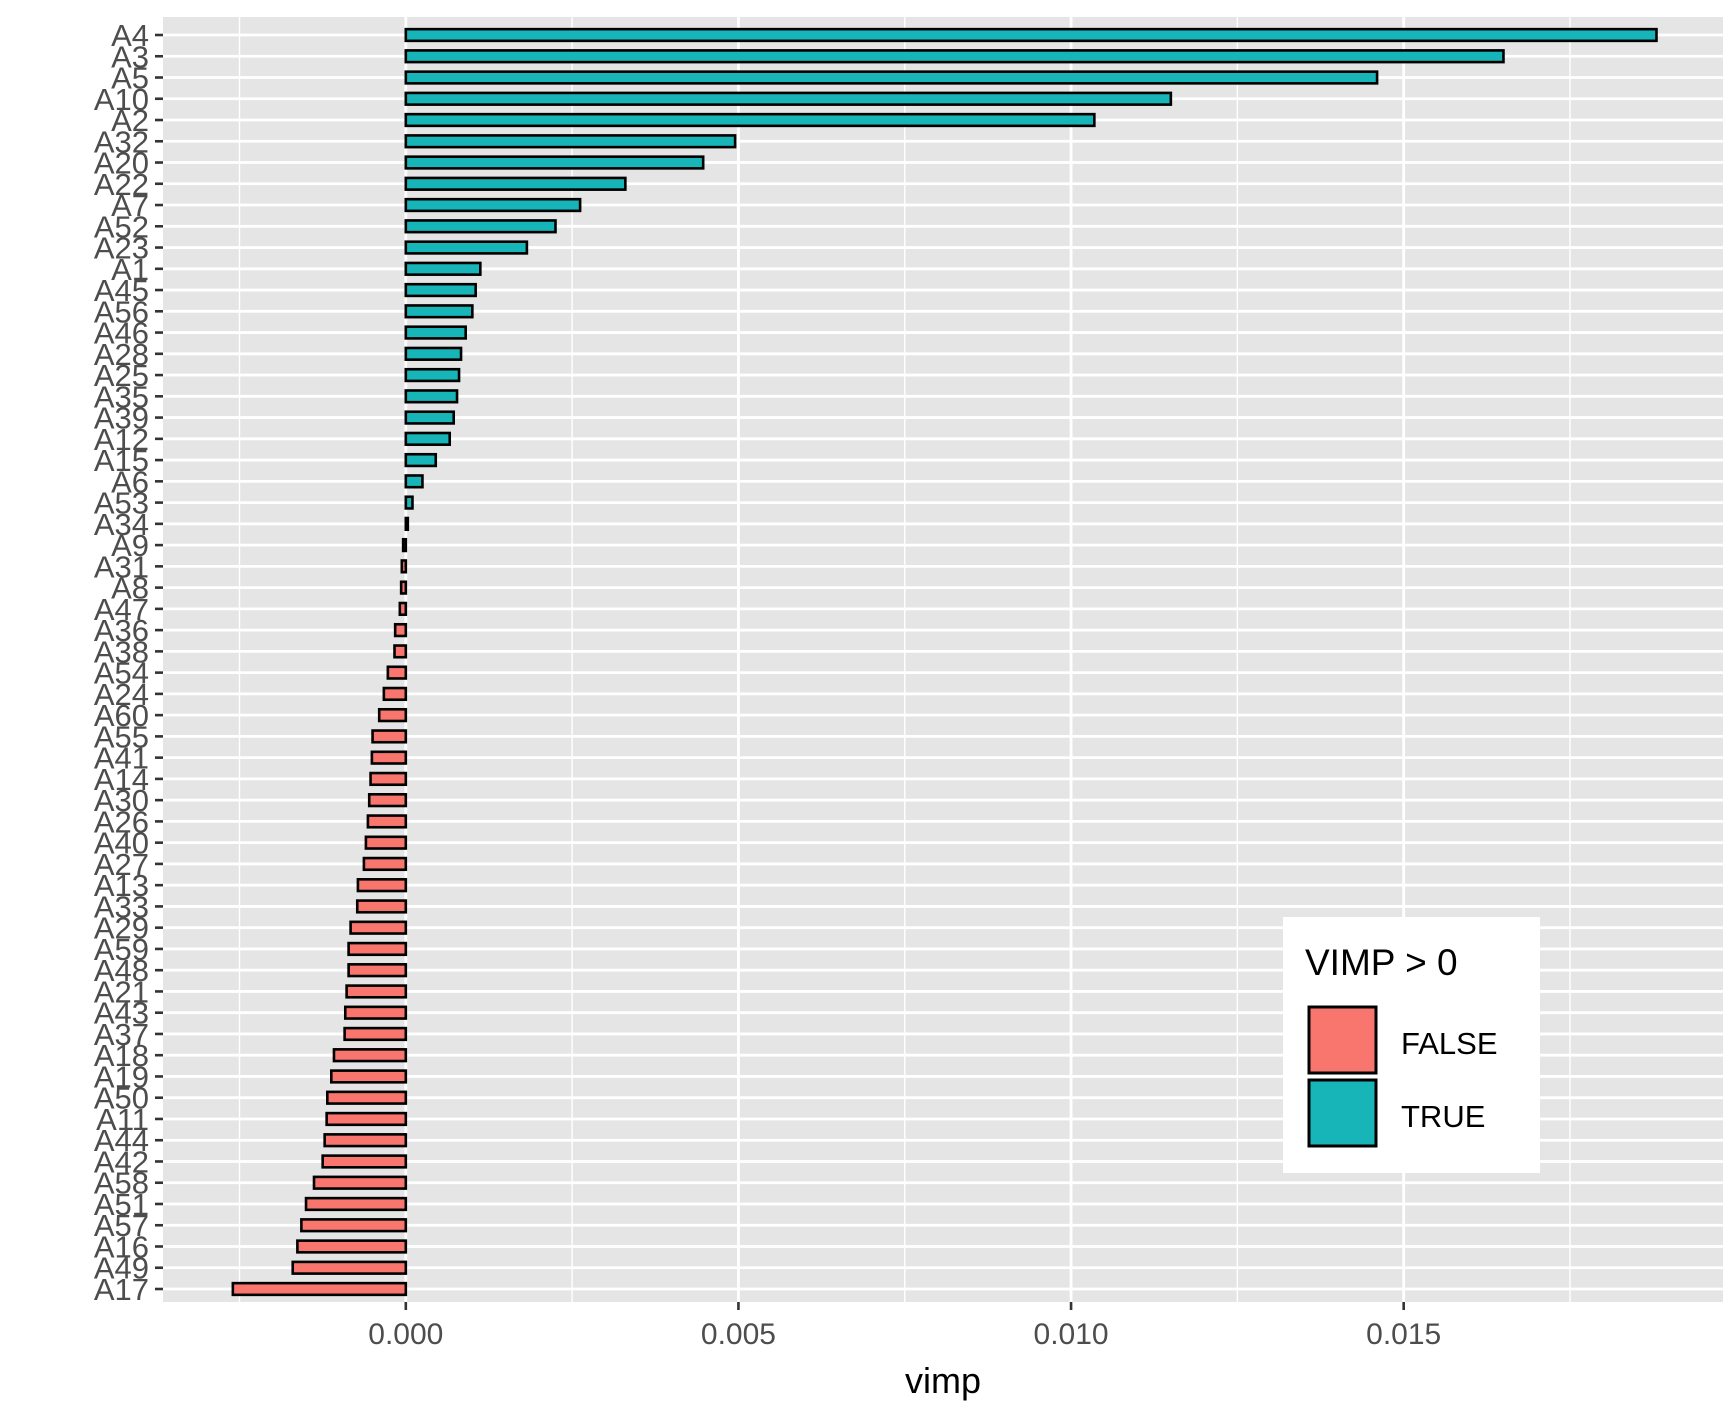 The height and width of the screenshot is (1420, 1733). What do you see at coordinates (121, 1289) in the screenshot?
I see `y-tick-label: A17` at bounding box center [121, 1289].